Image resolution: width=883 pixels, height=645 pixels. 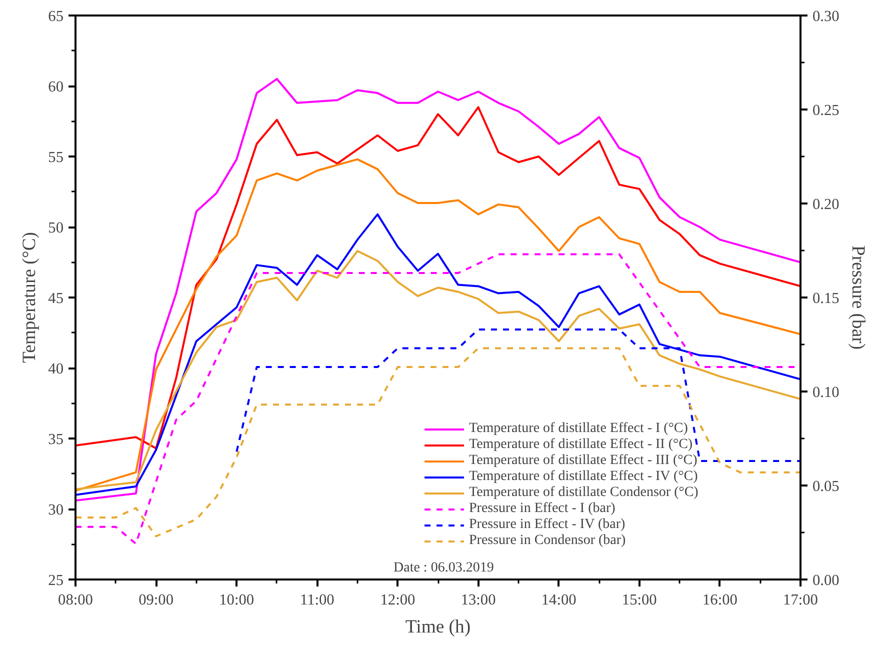 I want to click on y-tick-label: 65, so click(x=56, y=16).